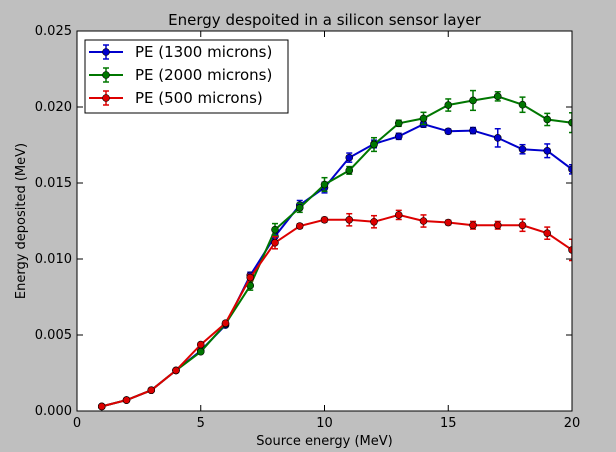 This screenshot has width=616, height=452. I want to click on x-tick-label: 20, so click(572, 423).